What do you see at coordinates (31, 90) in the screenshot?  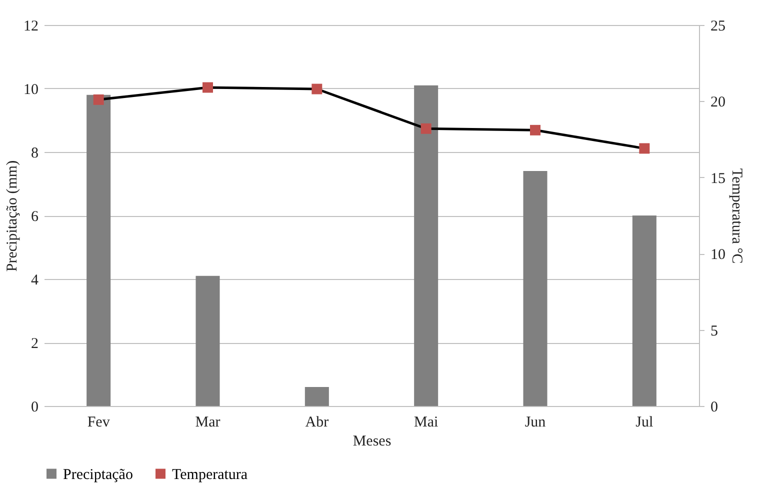 I see `y-tick-label: 10` at bounding box center [31, 90].